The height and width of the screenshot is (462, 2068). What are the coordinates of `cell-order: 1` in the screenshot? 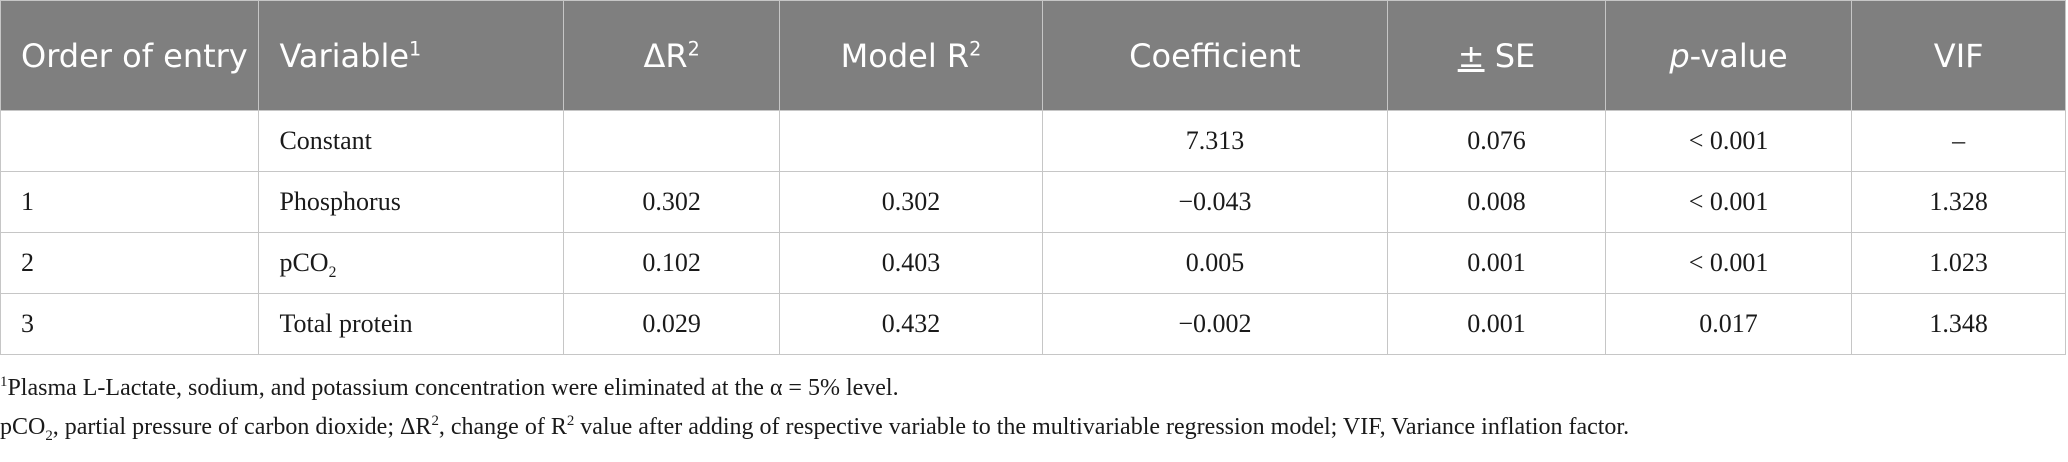 It's located at (130, 202).